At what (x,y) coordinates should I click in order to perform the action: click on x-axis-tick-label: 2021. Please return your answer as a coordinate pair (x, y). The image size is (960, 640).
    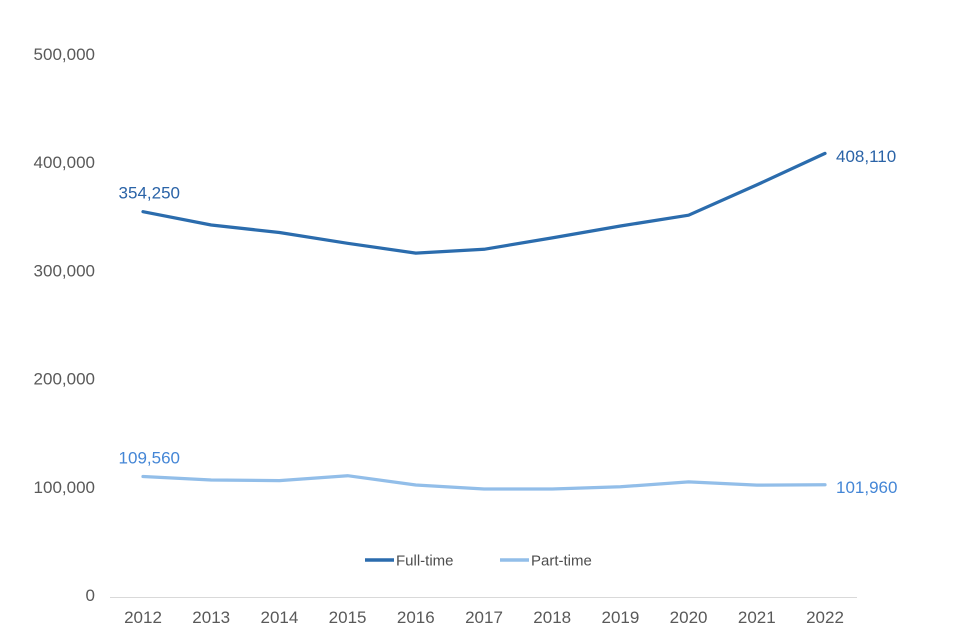
    Looking at the image, I should click on (757, 617).